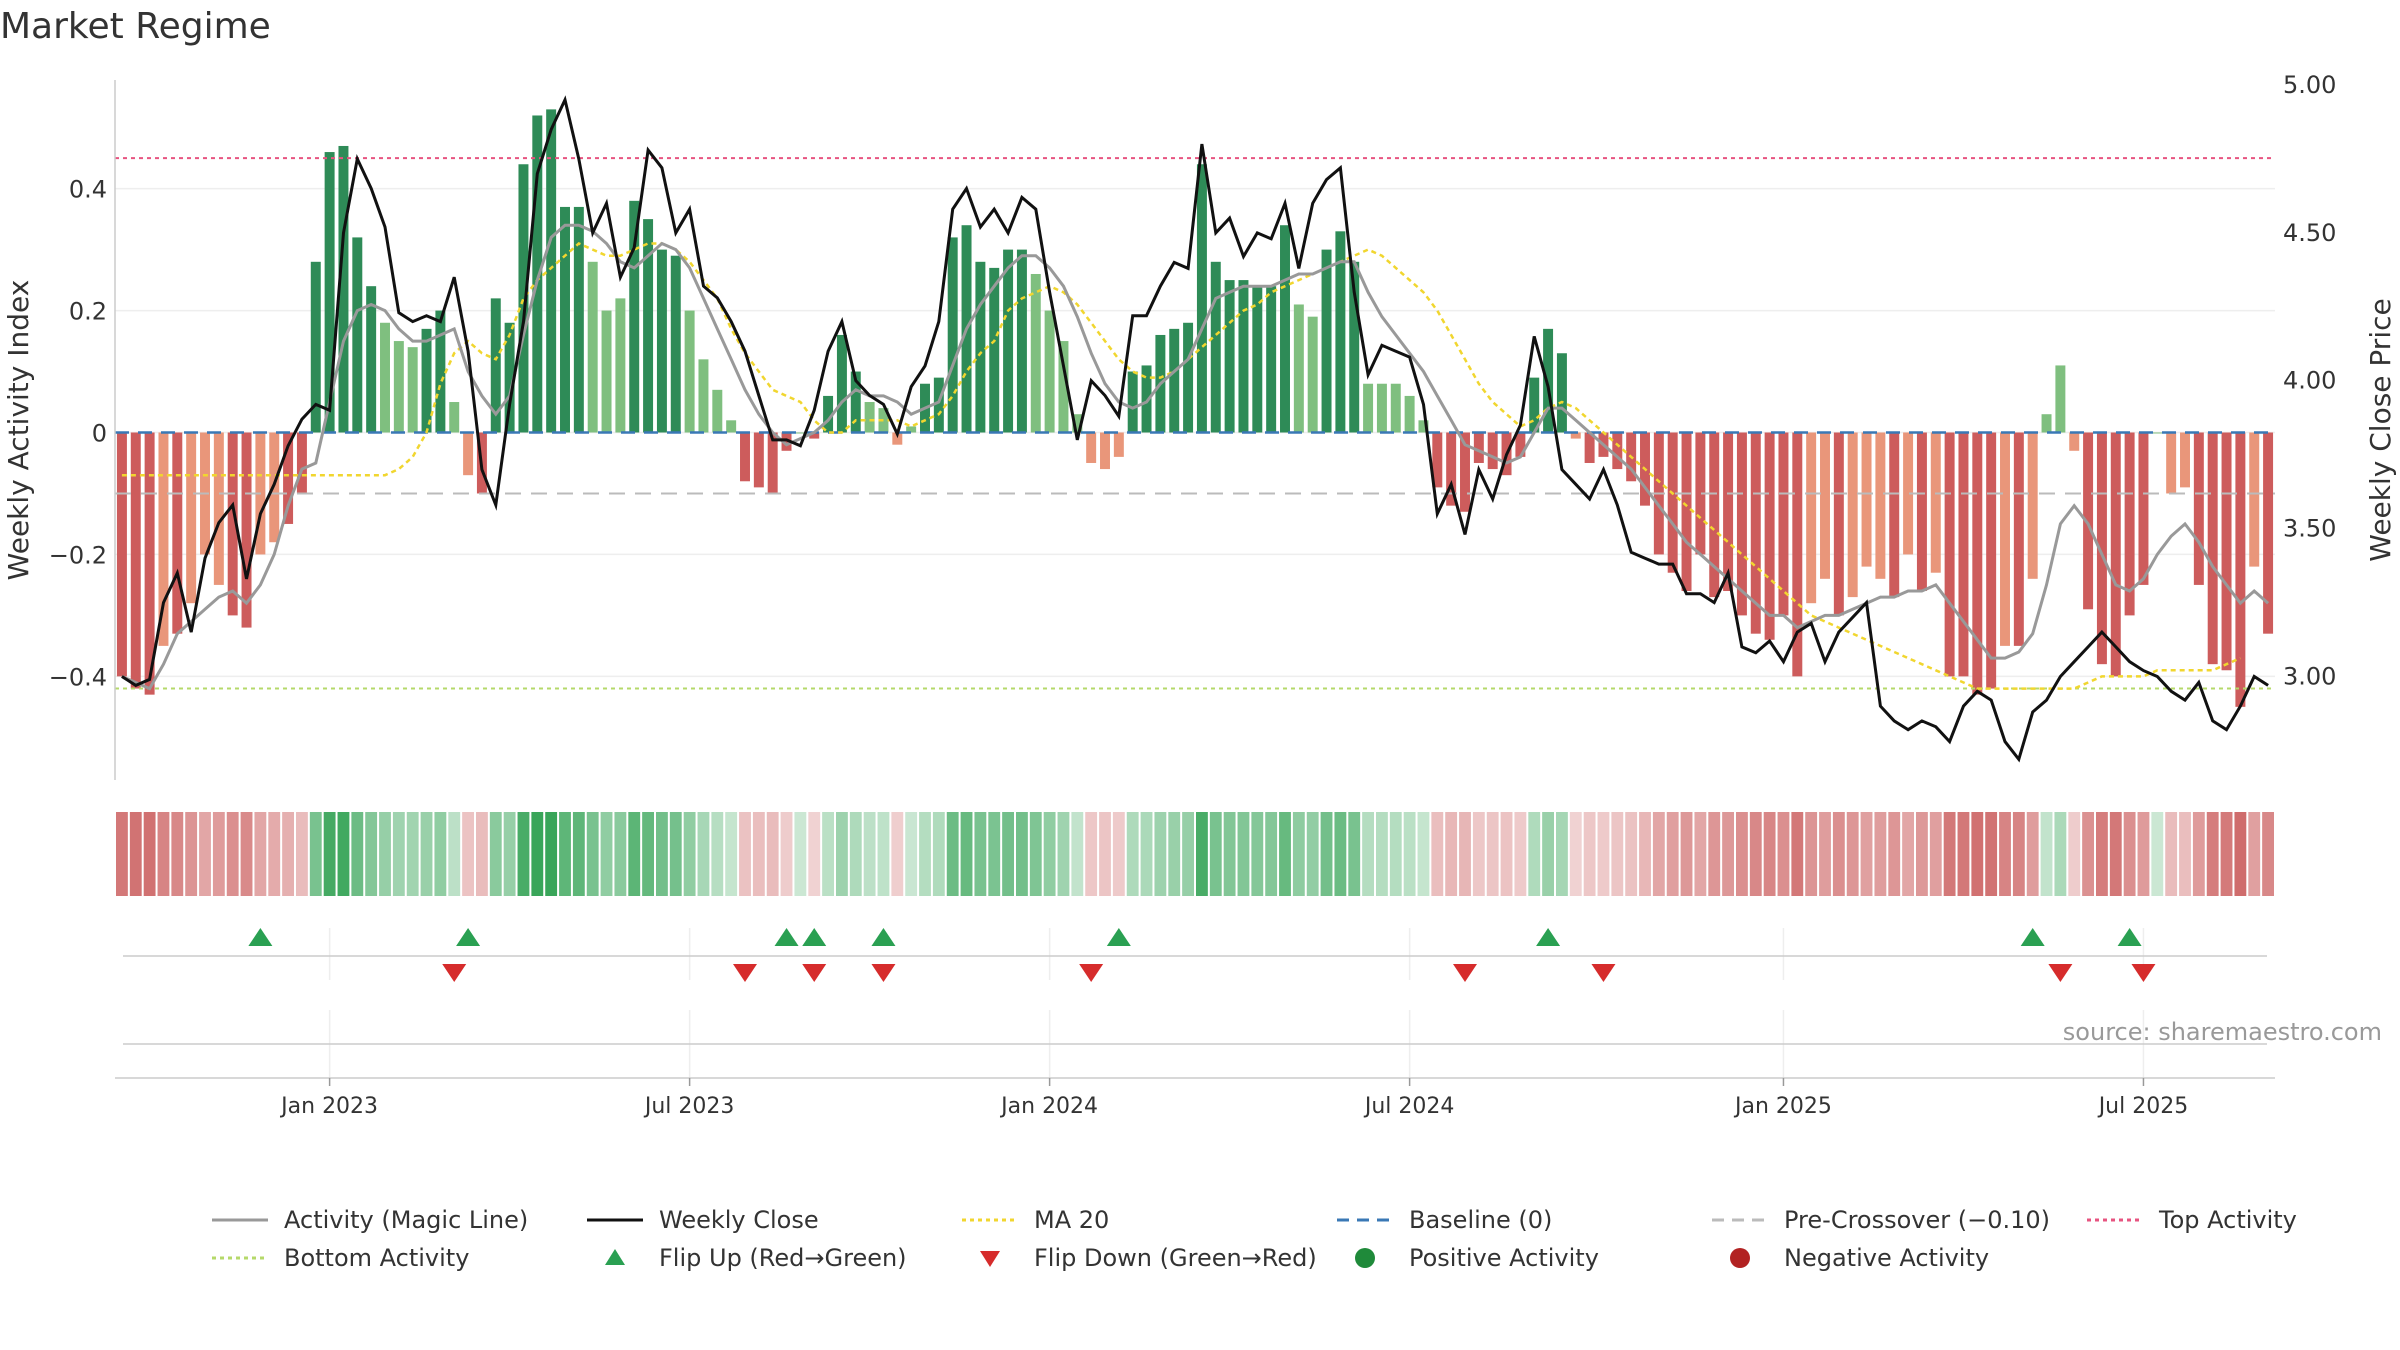  Describe the element at coordinates (1897, 1220) in the screenshot. I see `legend-item-precross: Pre-Crossover (−0.10)` at that location.